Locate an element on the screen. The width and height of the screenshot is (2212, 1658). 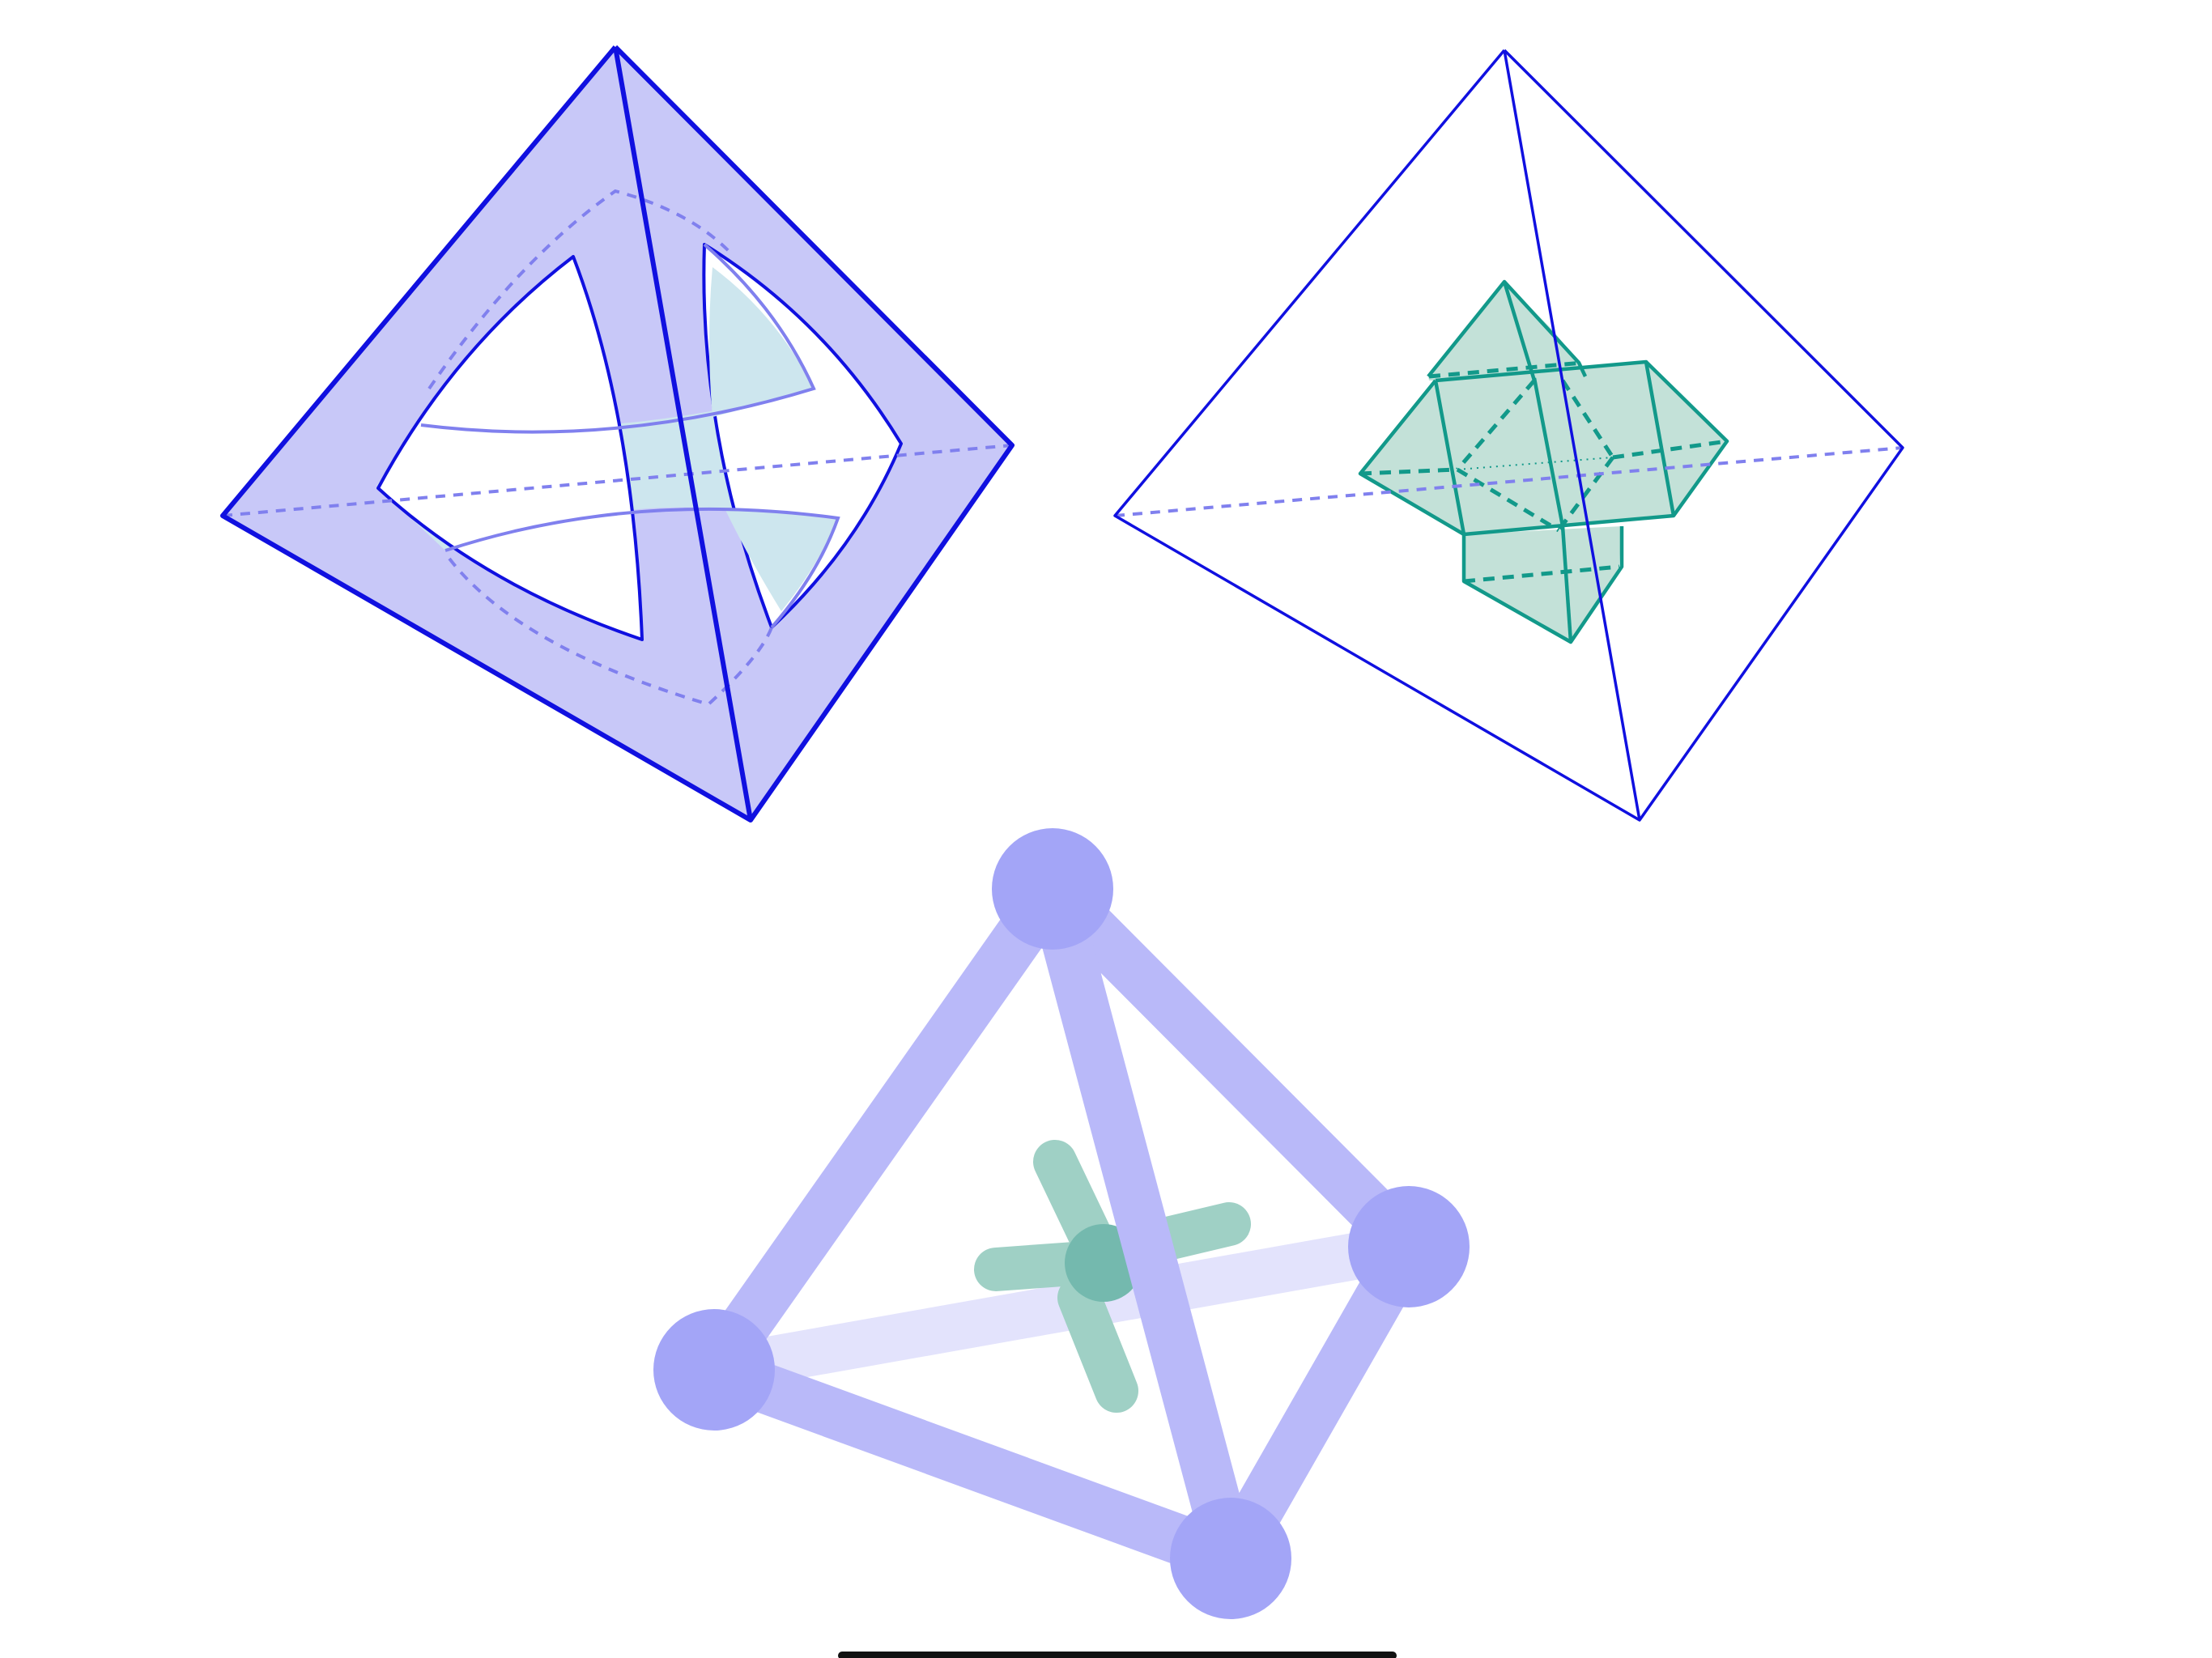
cross-main-box is located at coordinates (1544, 448).